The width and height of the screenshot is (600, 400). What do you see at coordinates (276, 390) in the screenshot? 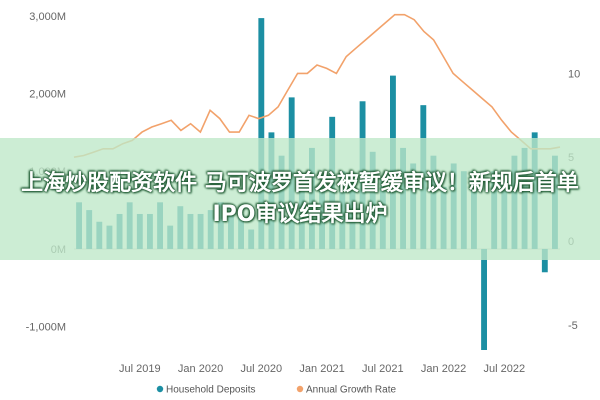
I see `legend: Household Deposits Annual Growth Rate` at bounding box center [276, 390].